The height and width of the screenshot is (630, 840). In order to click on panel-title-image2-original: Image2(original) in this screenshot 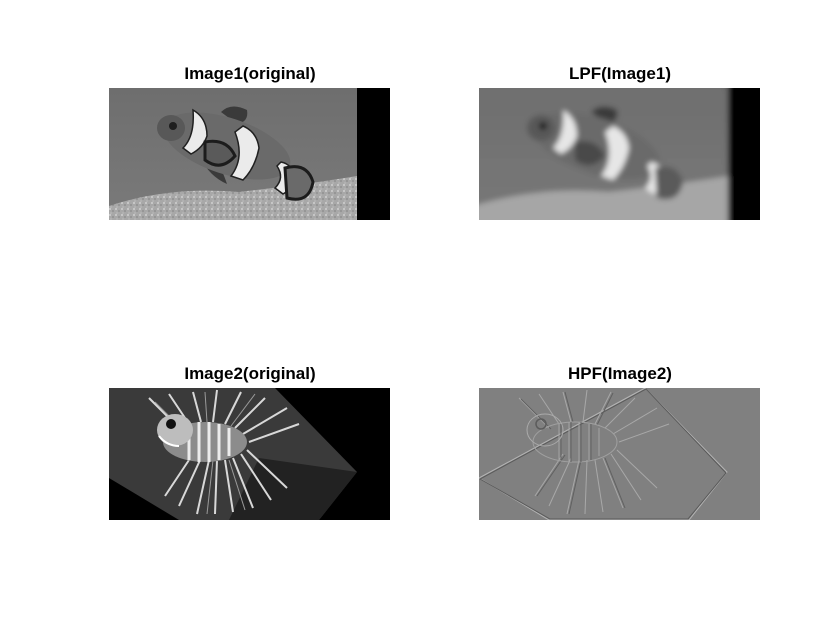, I will do `click(250, 373)`.